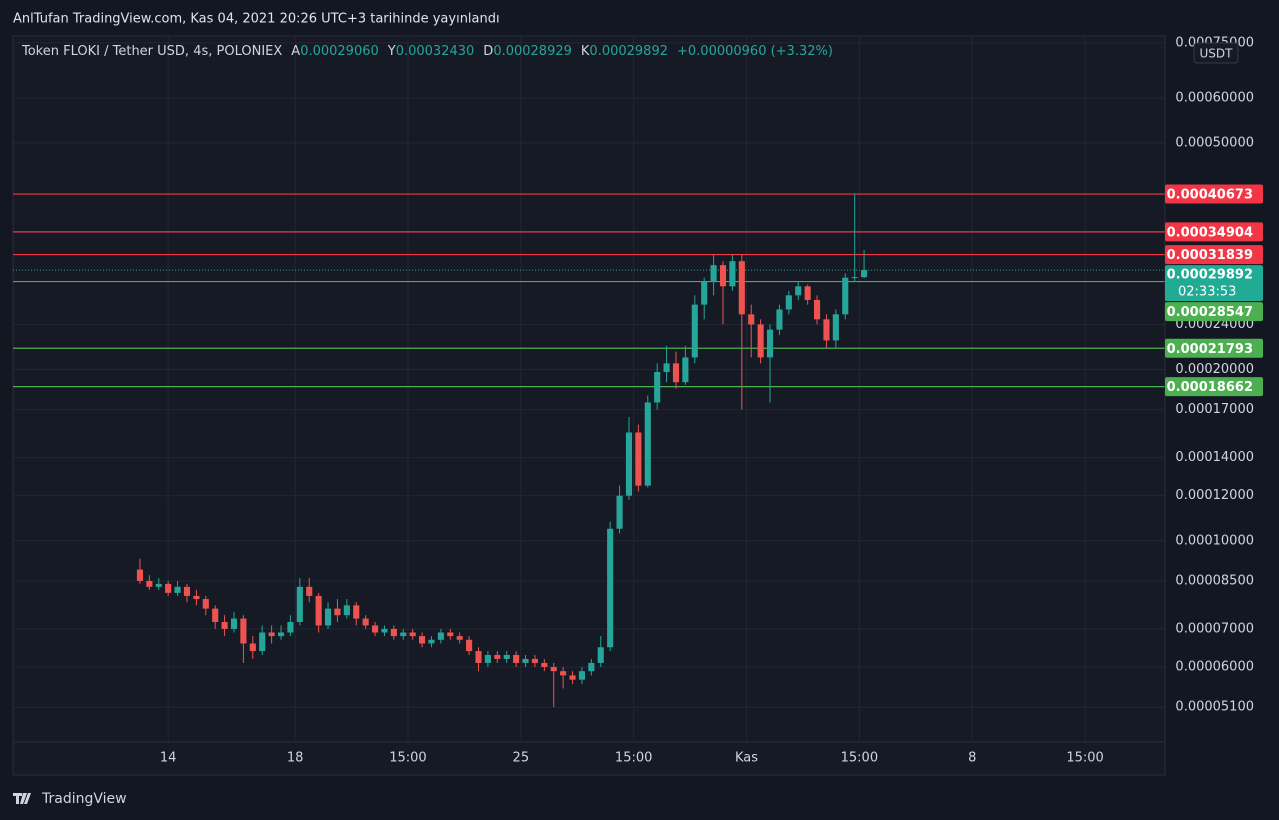 Image resolution: width=1279 pixels, height=820 pixels. Describe the element at coordinates (1210, 195) in the screenshot. I see `price-tag-label: 0.00040673` at that location.